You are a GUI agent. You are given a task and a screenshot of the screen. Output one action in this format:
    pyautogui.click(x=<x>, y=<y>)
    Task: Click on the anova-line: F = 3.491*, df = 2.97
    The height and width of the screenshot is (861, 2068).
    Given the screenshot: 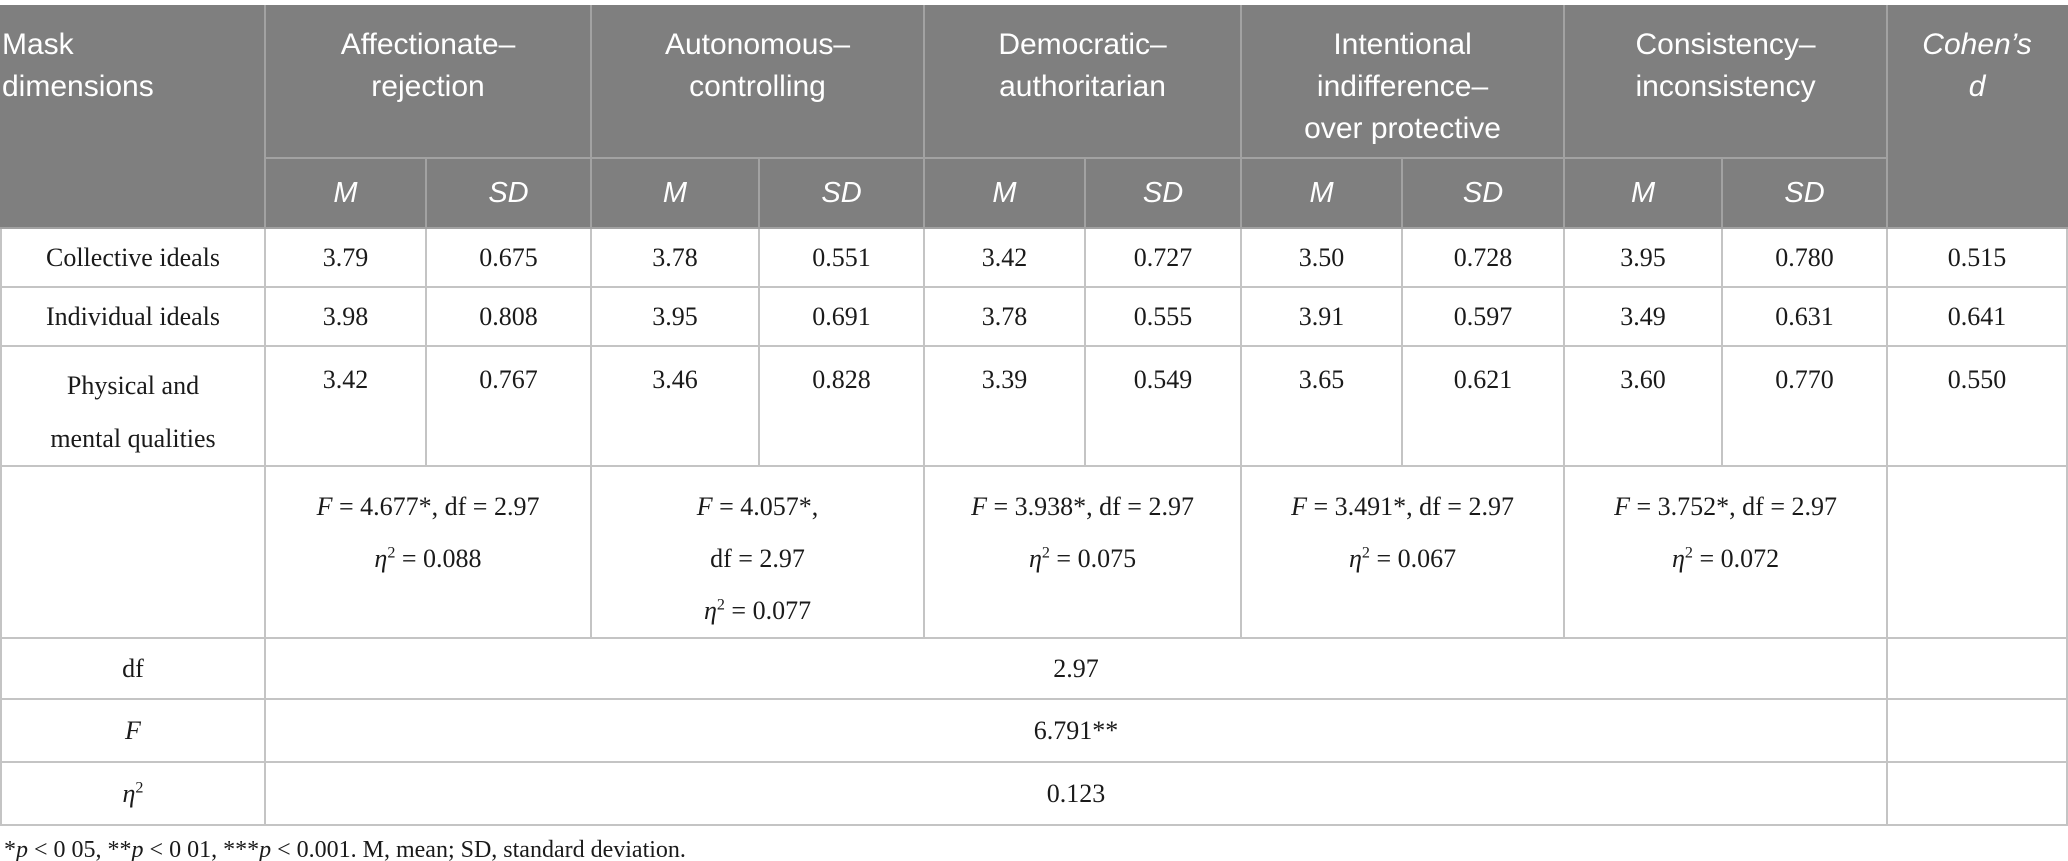 What is the action you would take?
    pyautogui.click(x=1402, y=506)
    